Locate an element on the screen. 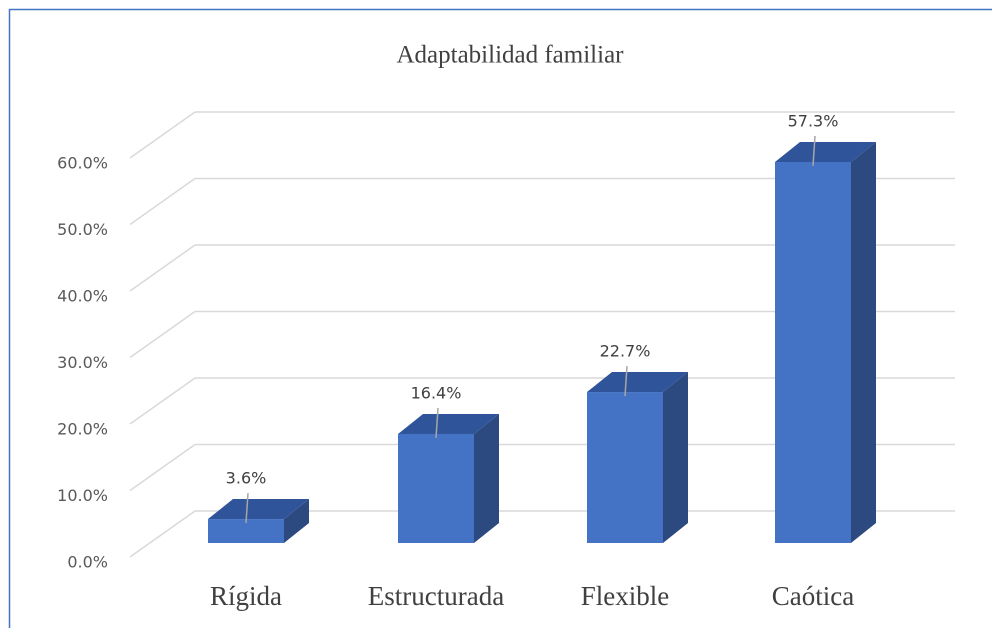 The image size is (992, 628). y-tick-label: 50.0% is located at coordinates (82, 229).